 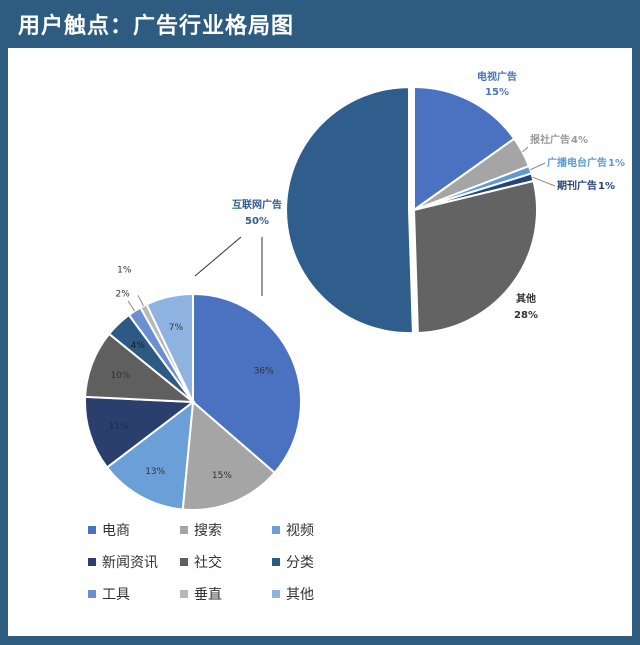 I want to click on legend: 电商 搜索 视频新闻资讯 社交 分类工具 垂直 其他, so click(x=238, y=562).